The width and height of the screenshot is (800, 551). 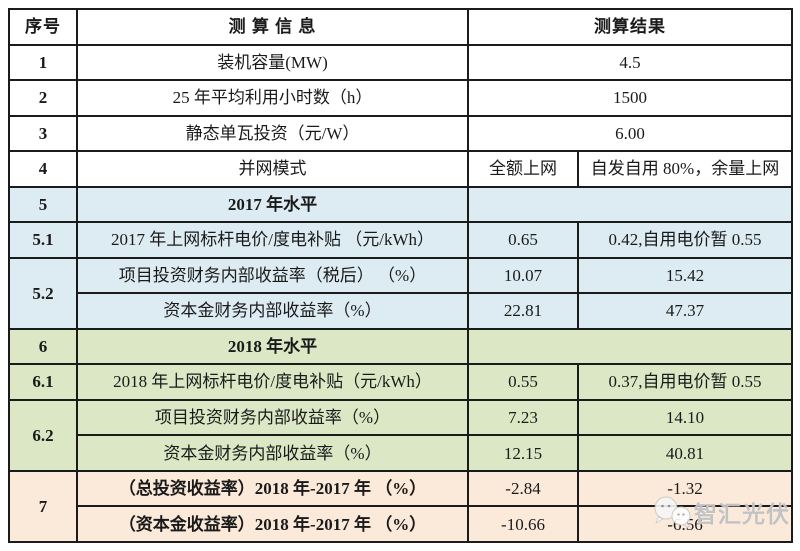 I want to click on row2-value: 1500, so click(x=630, y=98).